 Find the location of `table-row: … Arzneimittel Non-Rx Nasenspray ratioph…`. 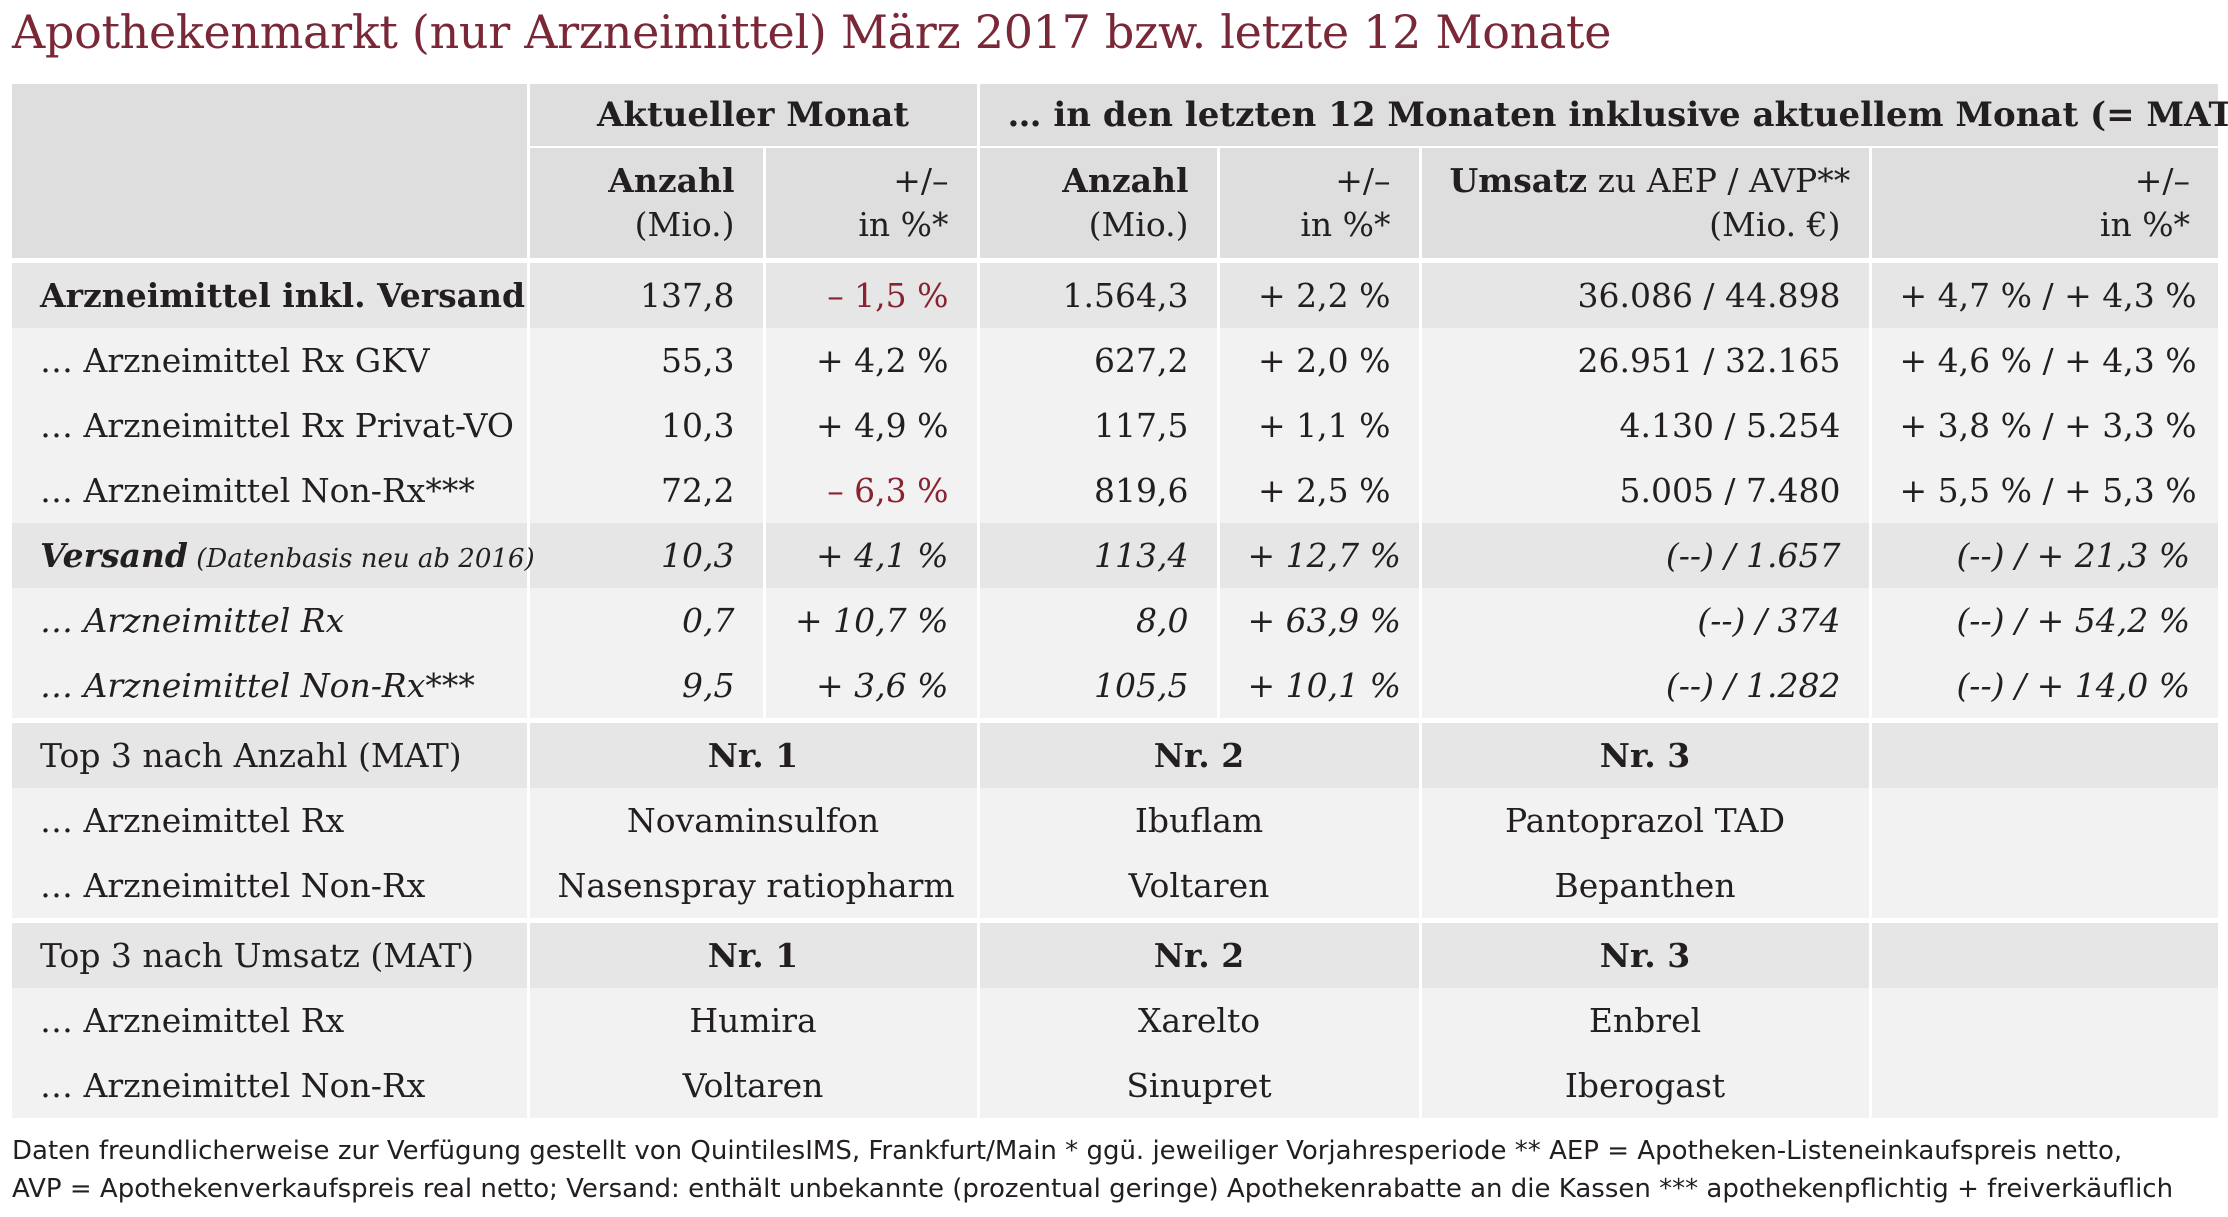

table-row: … Arzneimittel Non-Rx Nasenspray ratioph… is located at coordinates (1115, 885).